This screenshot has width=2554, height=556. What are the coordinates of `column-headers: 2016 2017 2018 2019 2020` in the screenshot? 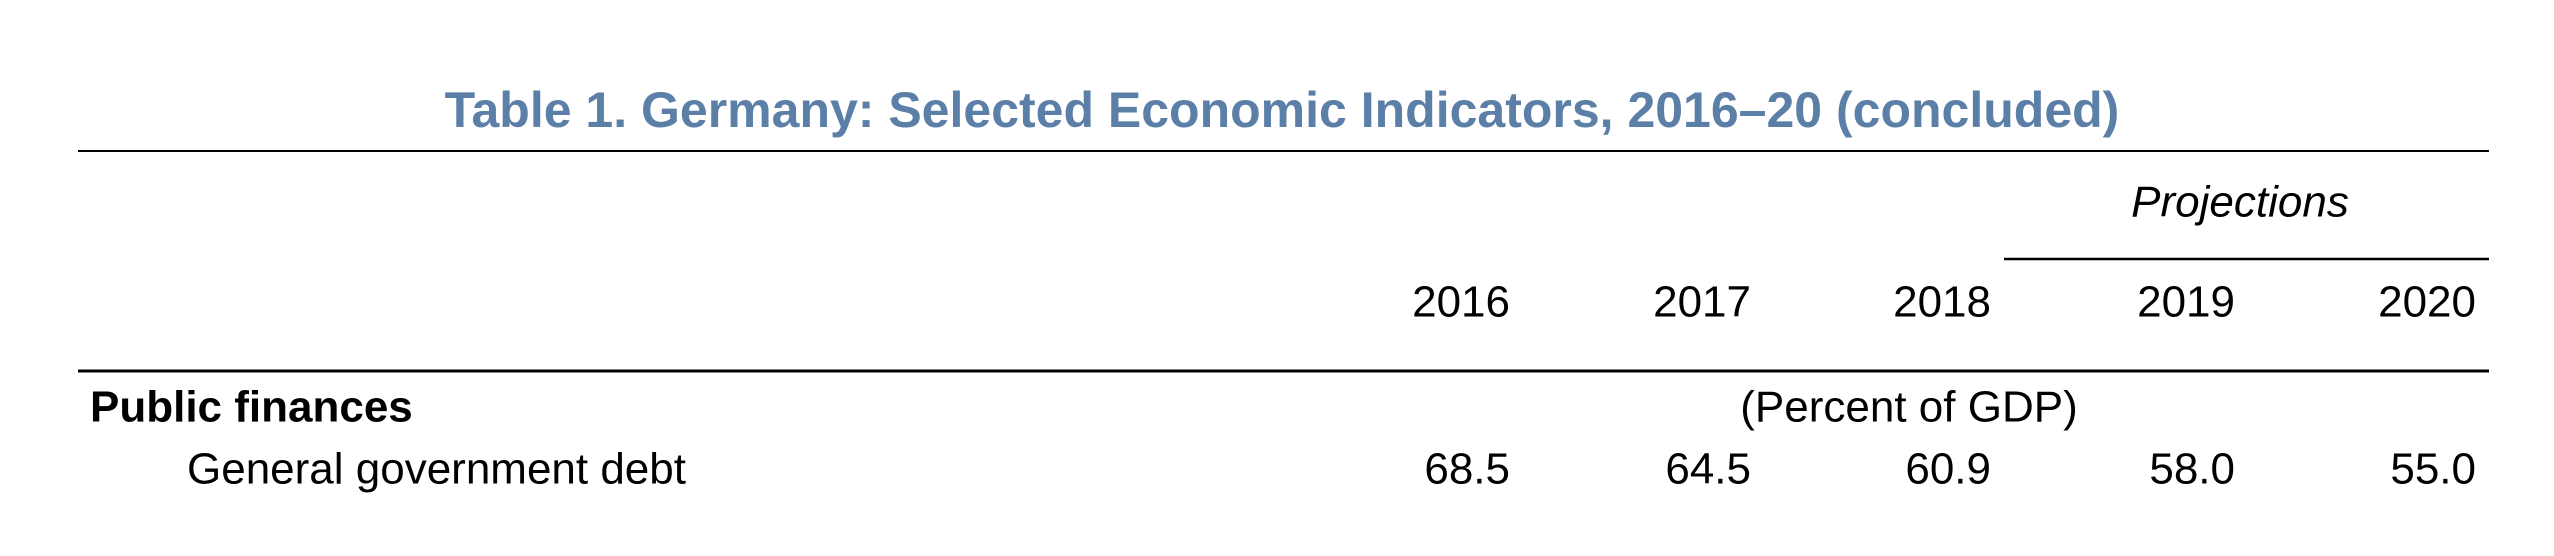 It's located at (1944, 302).